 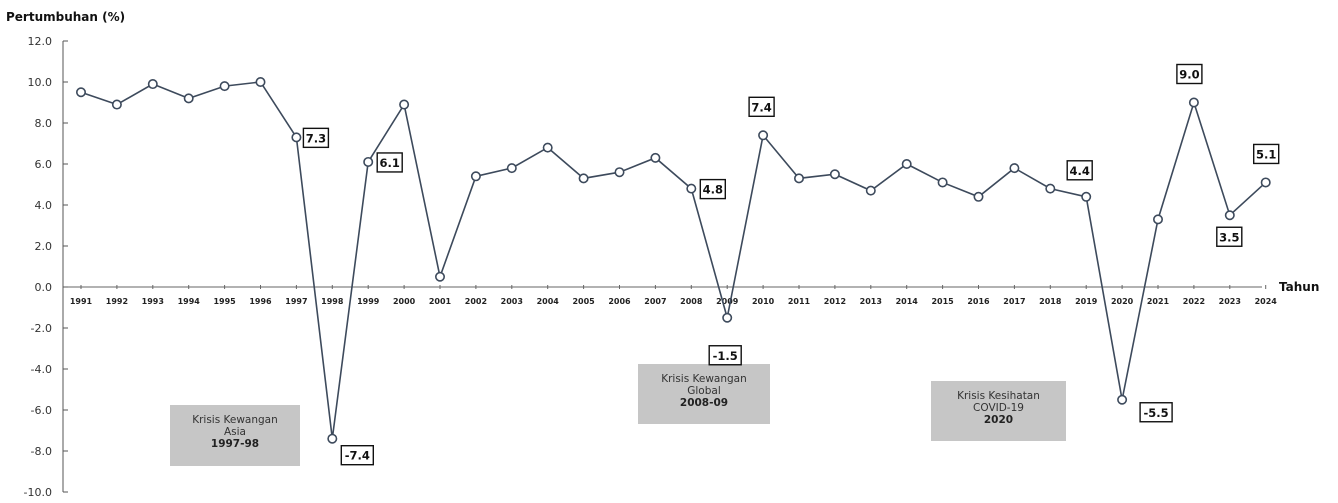 What do you see at coordinates (619, 301) in the screenshot?
I see `x-tick-label: 2006` at bounding box center [619, 301].